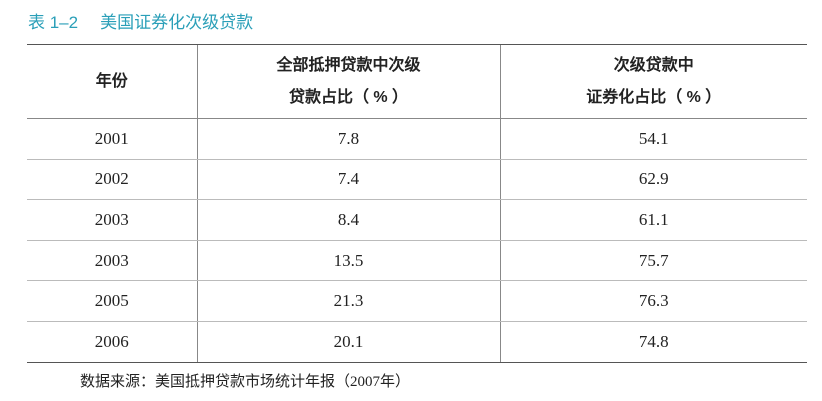  I want to click on table-cell: 2002, so click(112, 180).